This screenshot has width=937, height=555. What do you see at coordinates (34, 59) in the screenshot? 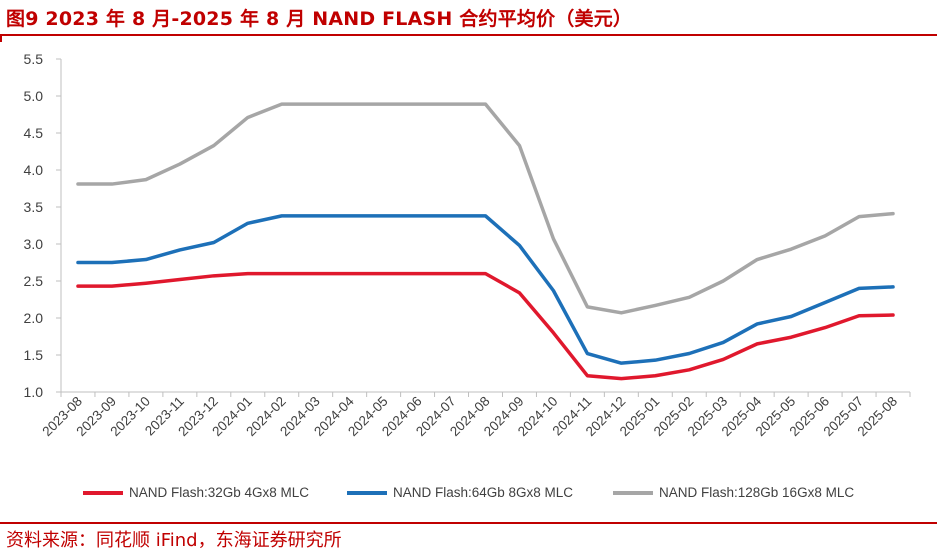
I see `y-tick-label: 5.5` at bounding box center [34, 59].